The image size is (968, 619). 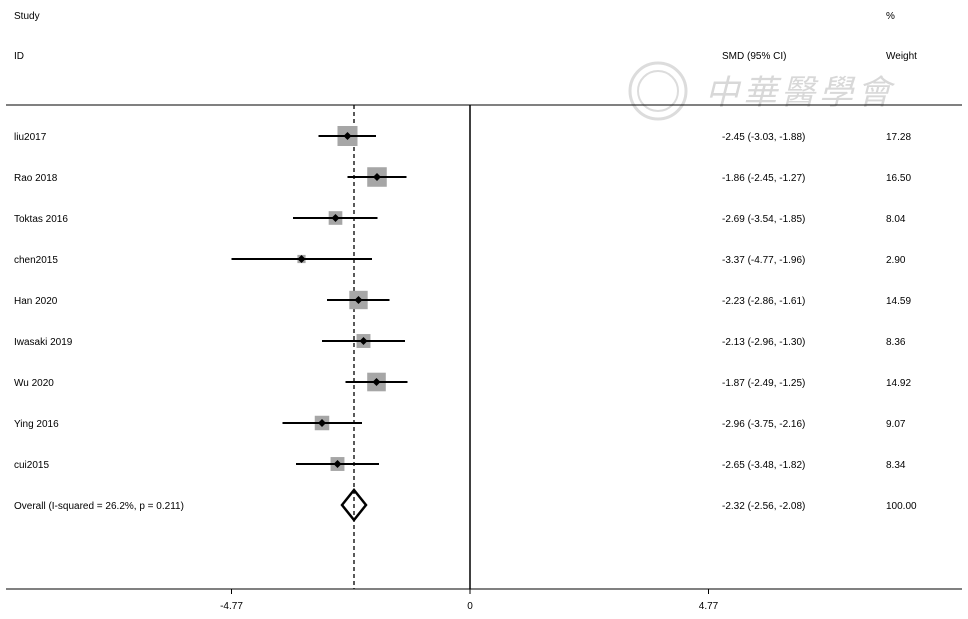 What do you see at coordinates (36, 260) in the screenshot?
I see `study-id-label: chen2015` at bounding box center [36, 260].